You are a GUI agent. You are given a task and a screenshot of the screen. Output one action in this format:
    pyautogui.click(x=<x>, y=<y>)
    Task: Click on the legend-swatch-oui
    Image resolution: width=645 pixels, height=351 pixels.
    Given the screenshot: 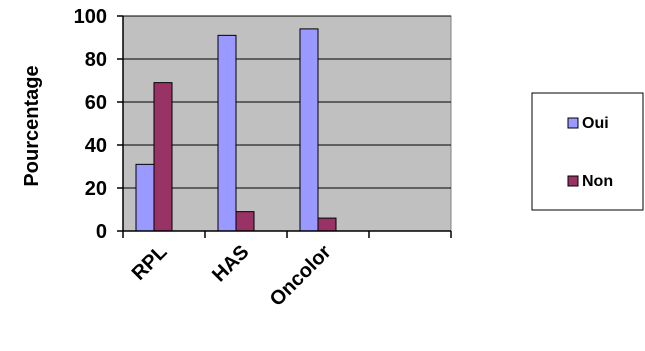 What is the action you would take?
    pyautogui.click(x=573, y=123)
    